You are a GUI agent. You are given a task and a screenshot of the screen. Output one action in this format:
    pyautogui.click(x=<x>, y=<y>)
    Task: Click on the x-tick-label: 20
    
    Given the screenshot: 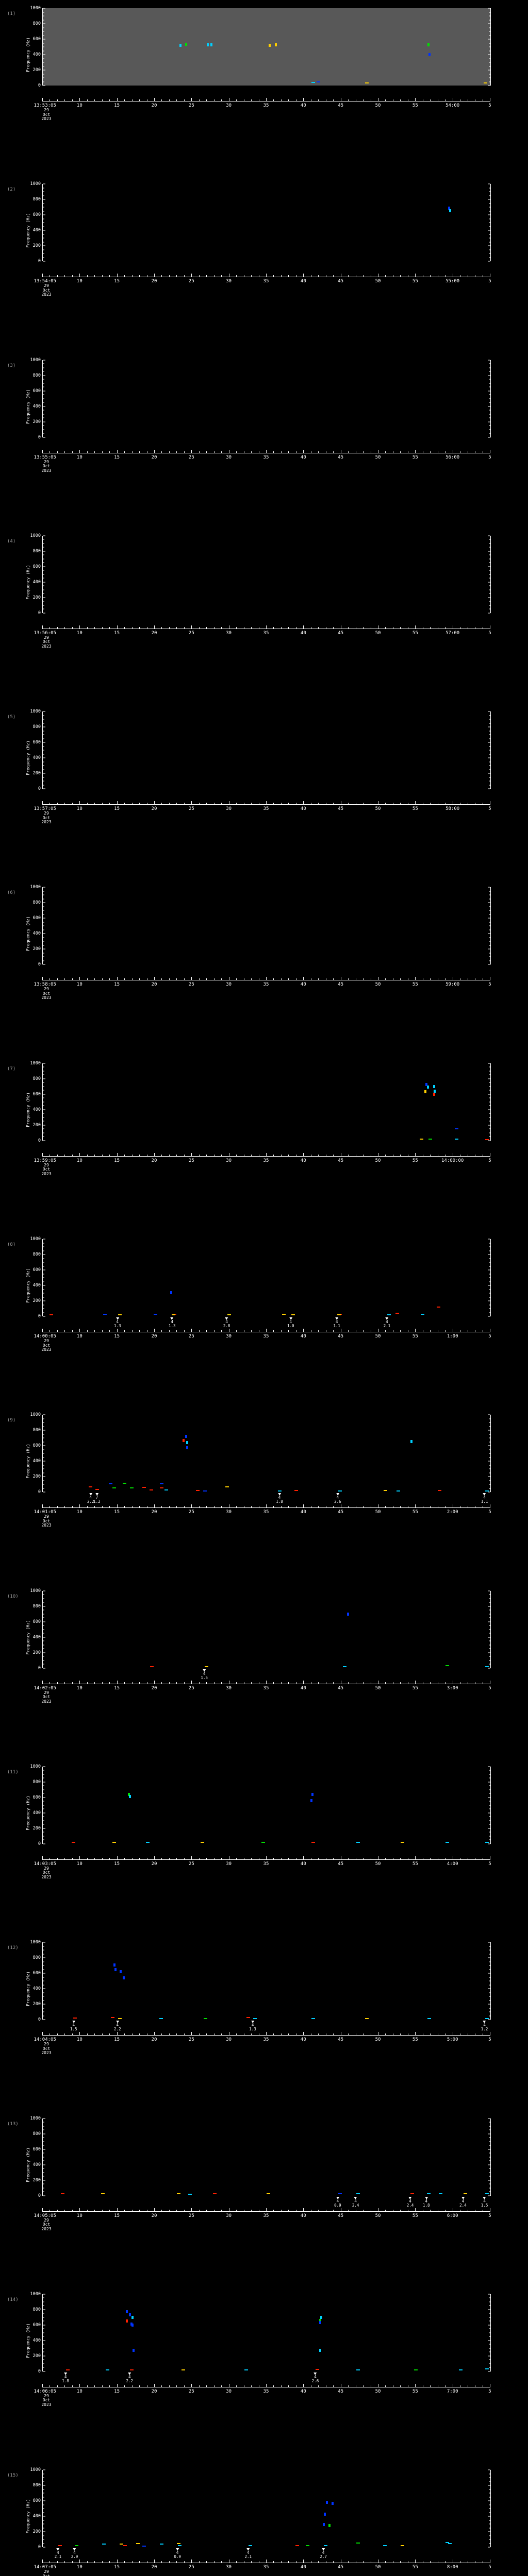 What is the action you would take?
    pyautogui.click(x=154, y=1688)
    